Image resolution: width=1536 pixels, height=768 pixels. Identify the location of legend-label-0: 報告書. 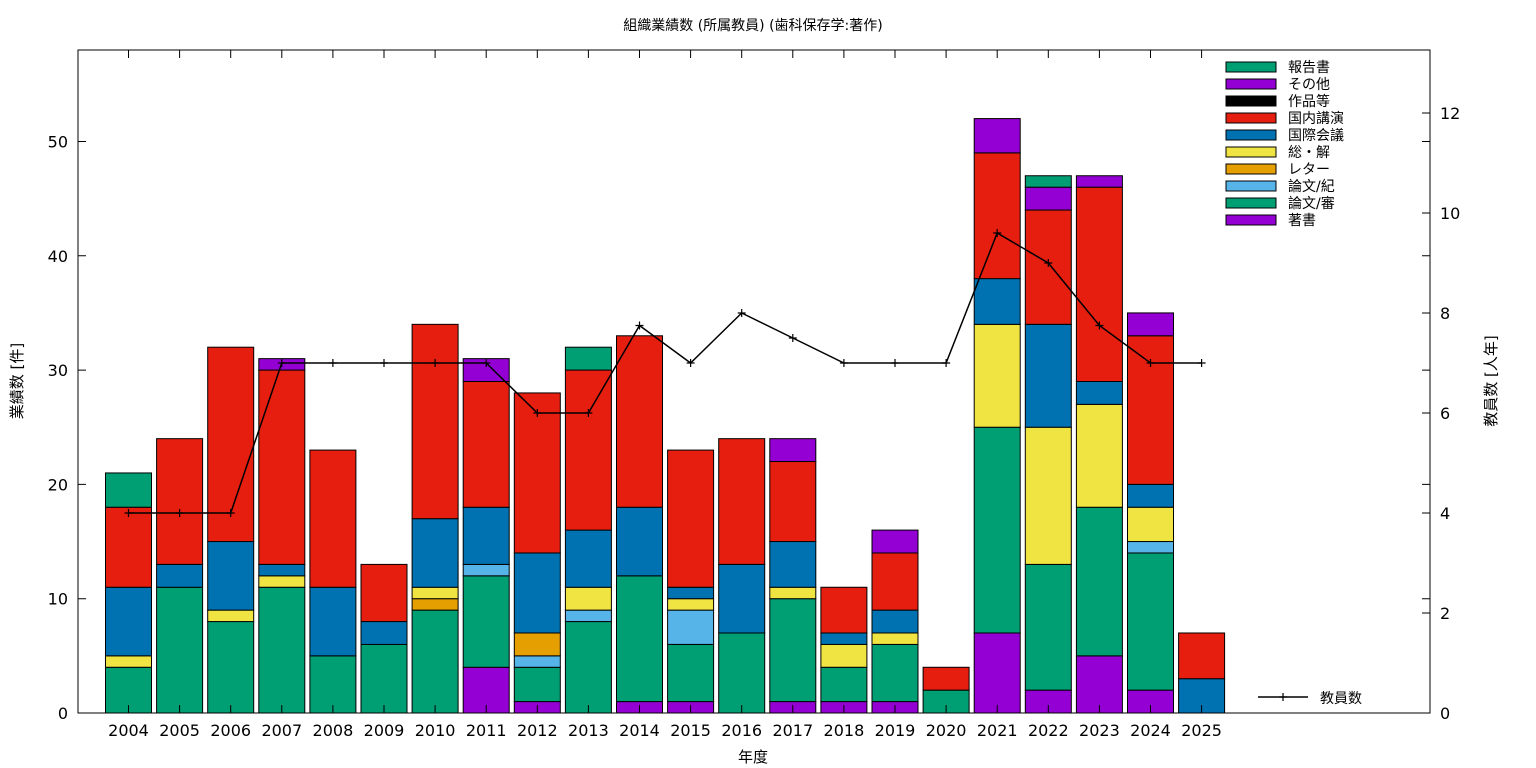
(1309, 68).